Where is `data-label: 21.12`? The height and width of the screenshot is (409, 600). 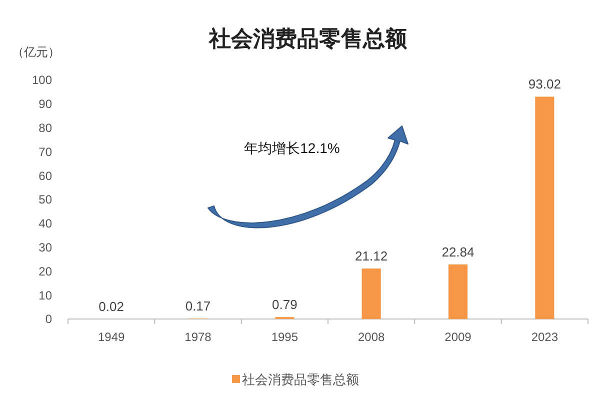
data-label: 21.12 is located at coordinates (371, 256).